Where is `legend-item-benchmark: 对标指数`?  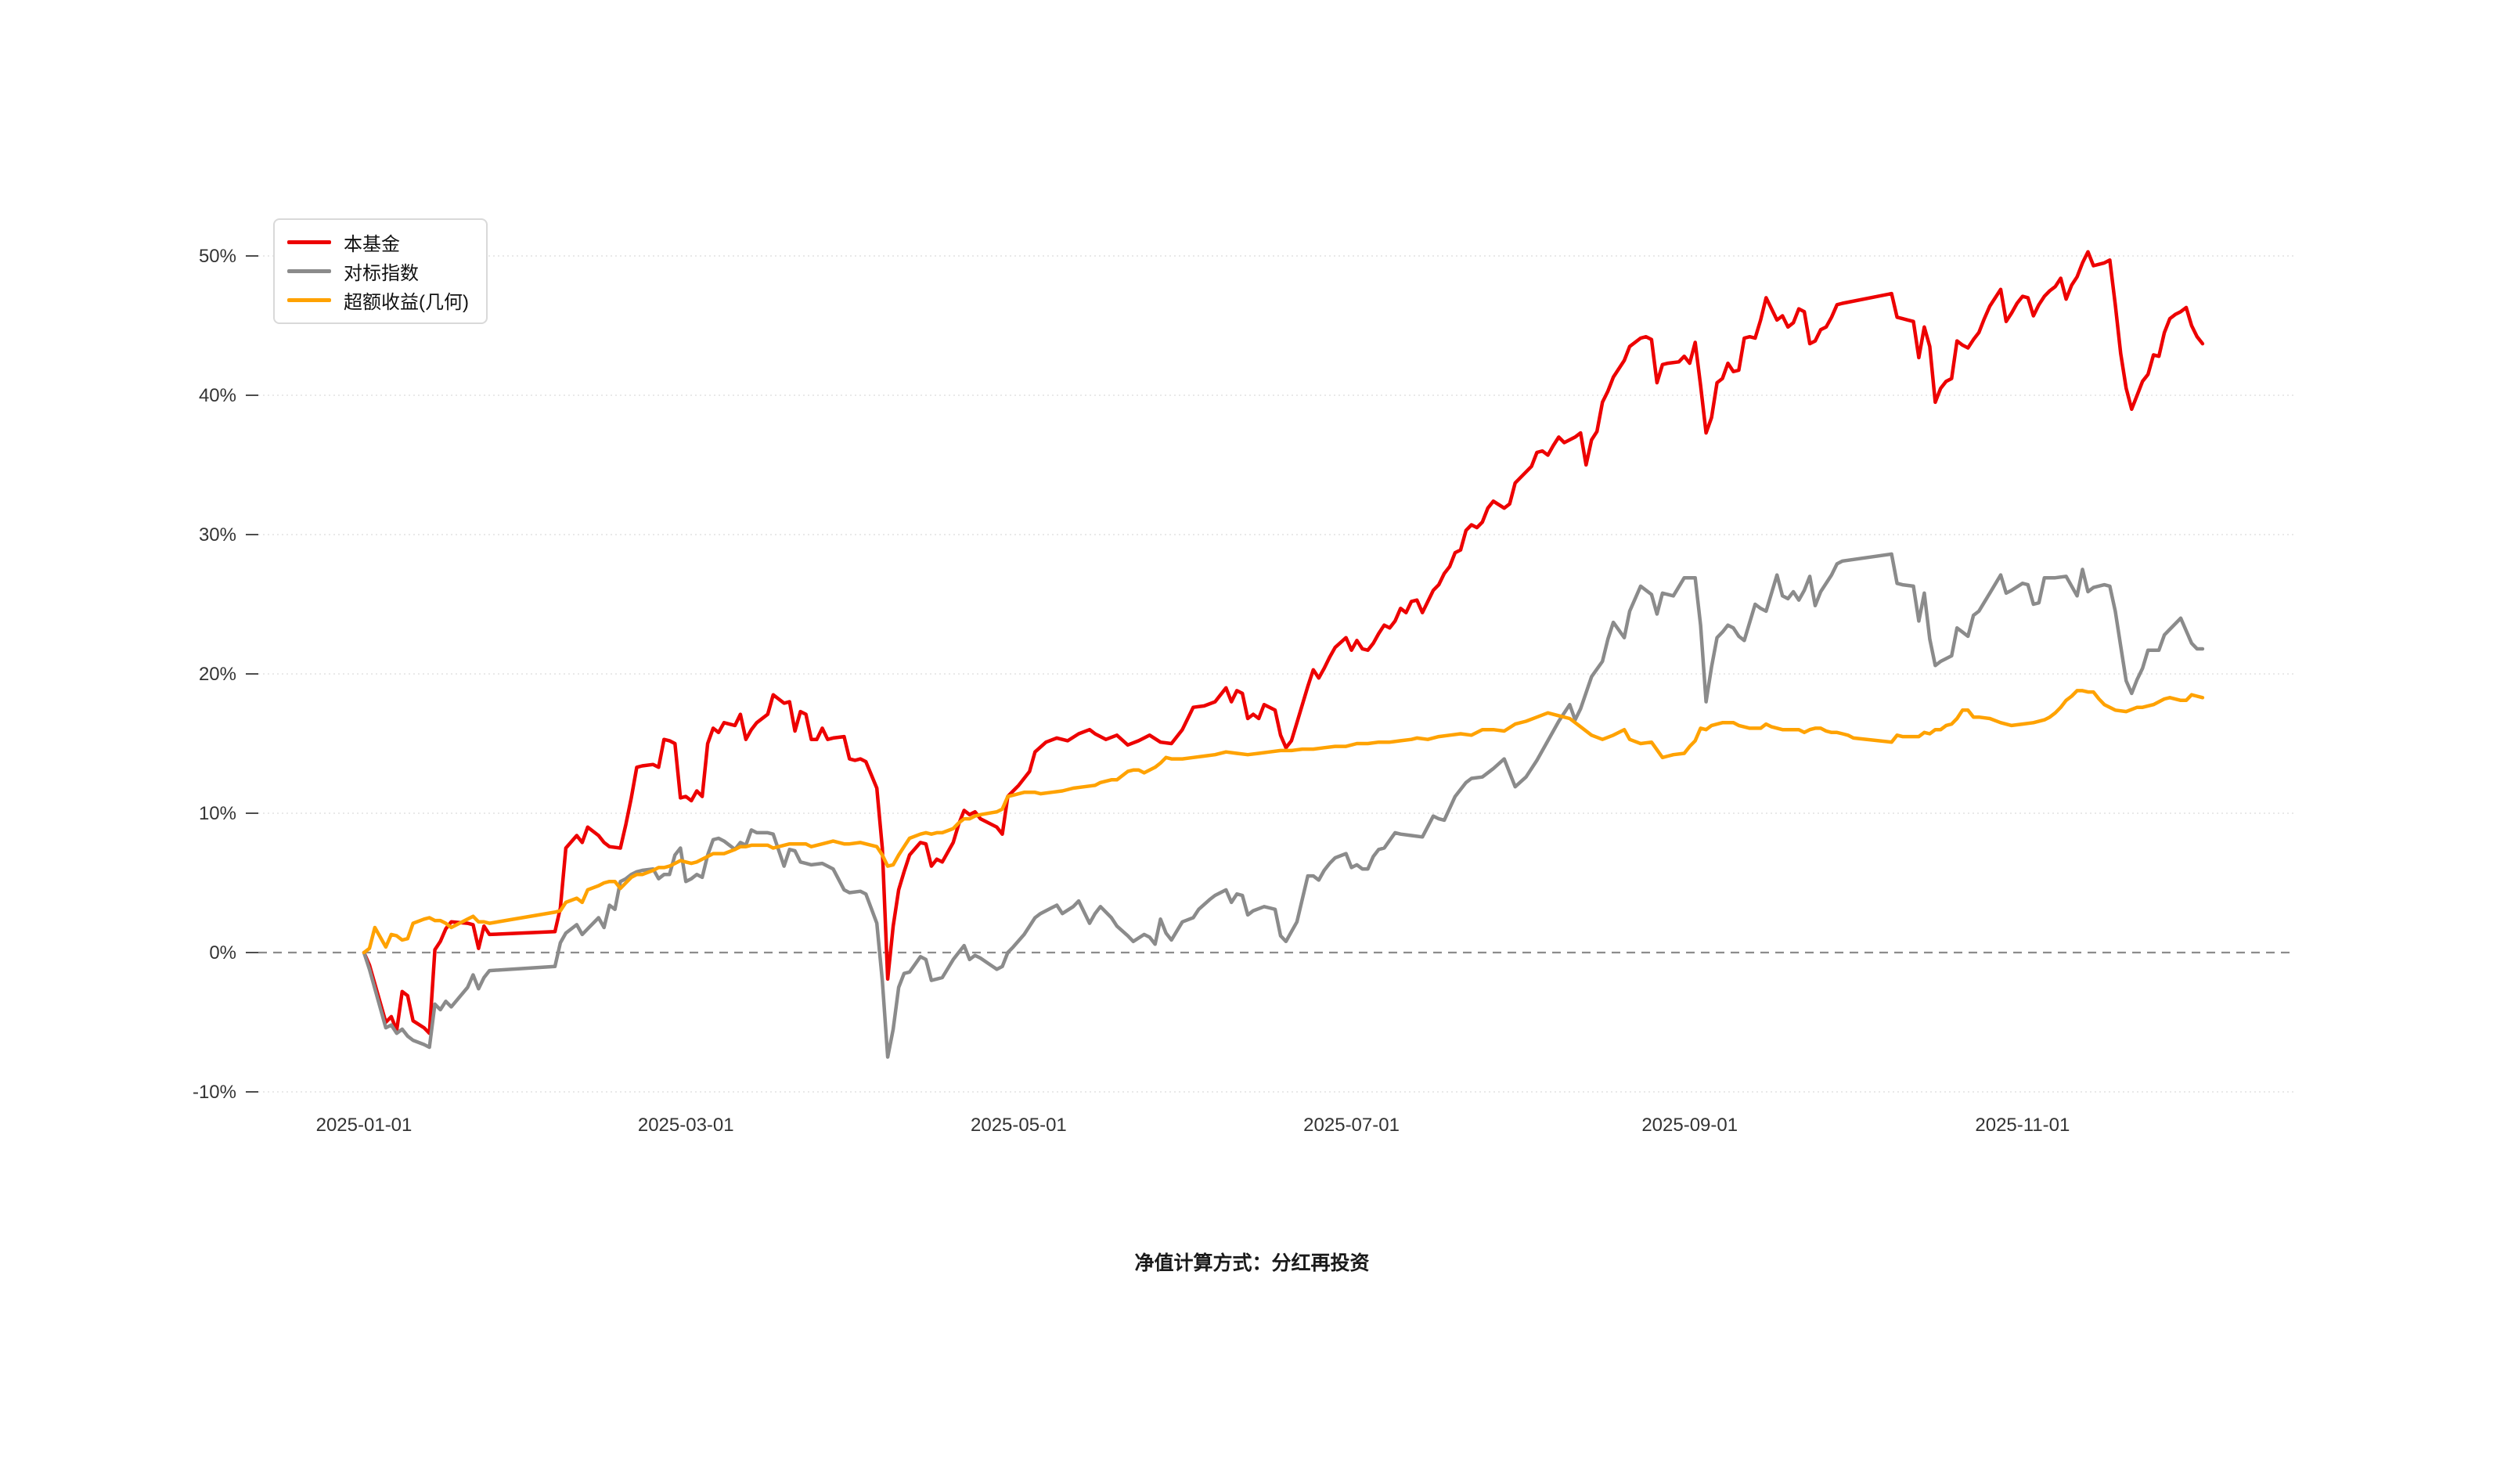 legend-item-benchmark: 对标指数 is located at coordinates (378, 271).